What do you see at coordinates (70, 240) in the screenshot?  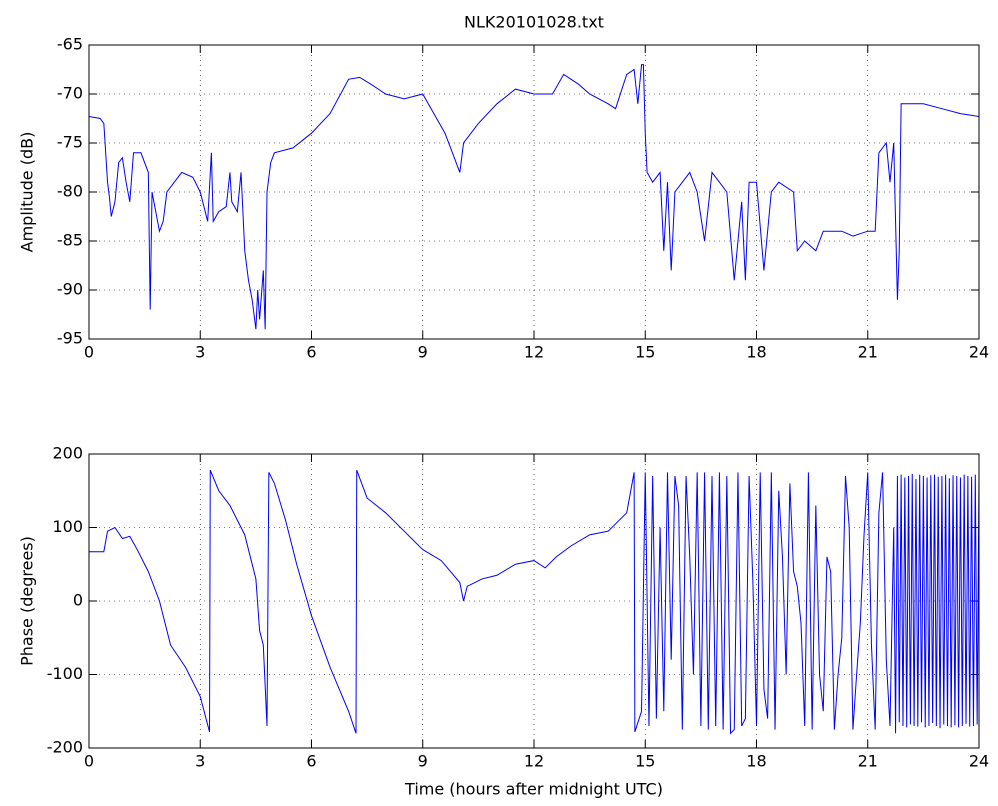 I see `y-tick-label: -85` at bounding box center [70, 240].